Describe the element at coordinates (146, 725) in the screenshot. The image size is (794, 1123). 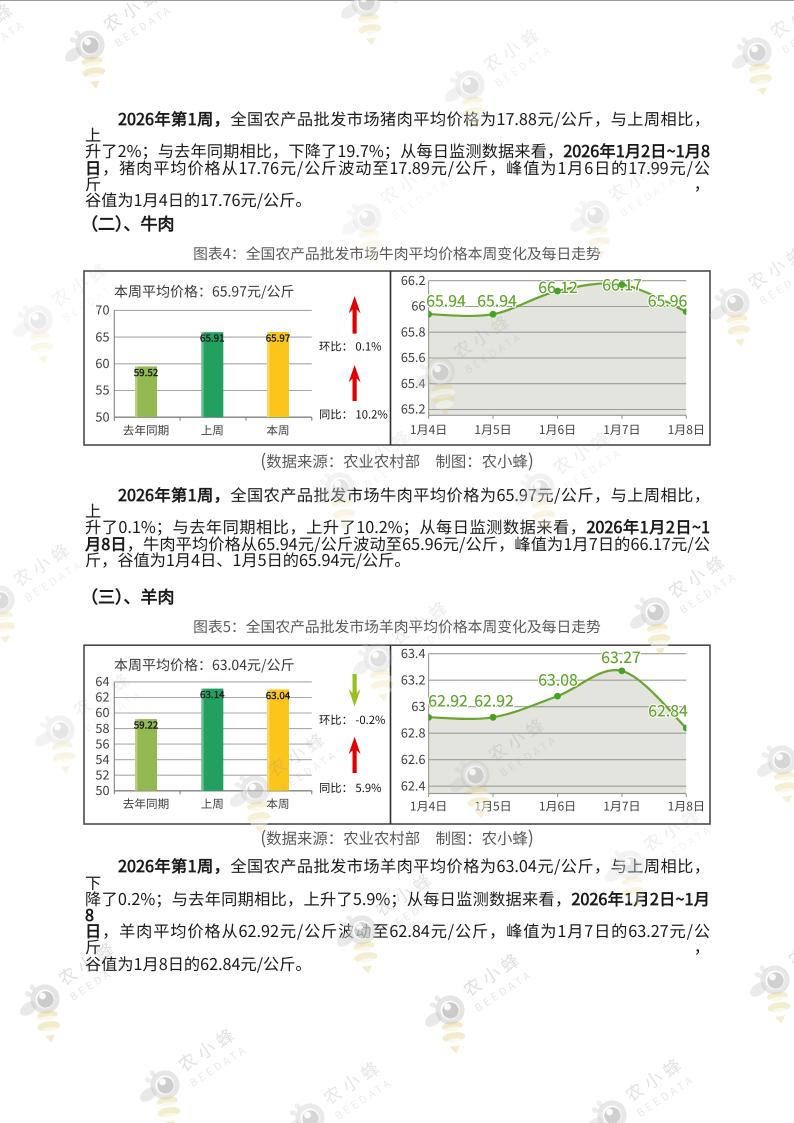
I see `svg-text: 59.22` at that location.